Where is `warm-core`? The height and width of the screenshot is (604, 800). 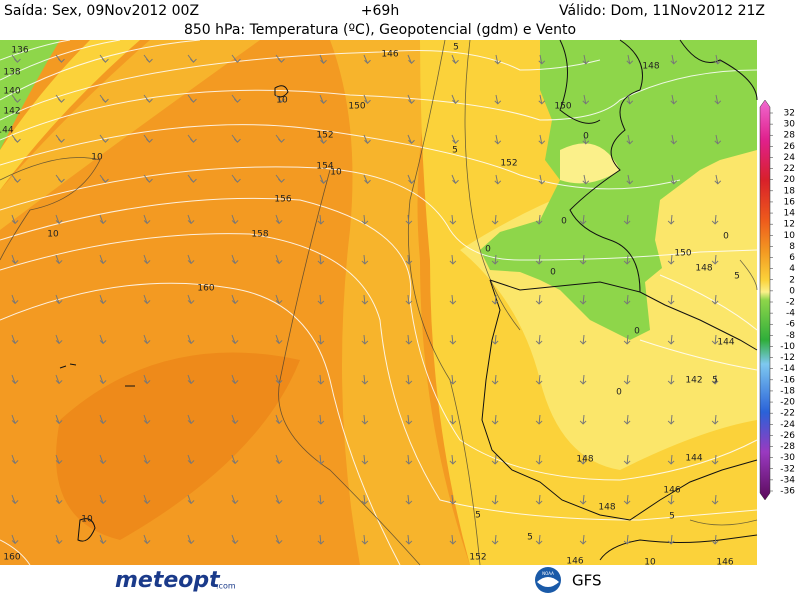
warm-core is located at coordinates (178, 446).